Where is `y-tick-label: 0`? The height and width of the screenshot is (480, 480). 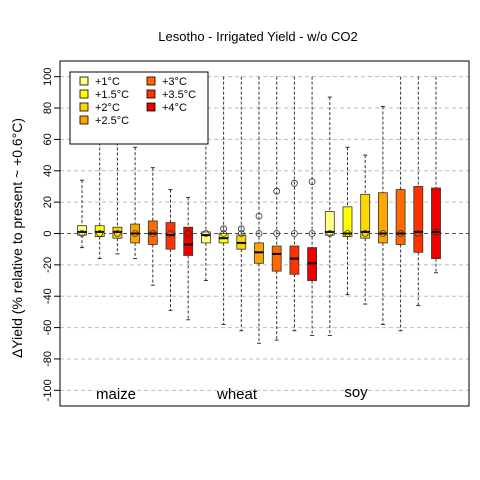
y-tick-label: 0 is located at coordinates (48, 233).